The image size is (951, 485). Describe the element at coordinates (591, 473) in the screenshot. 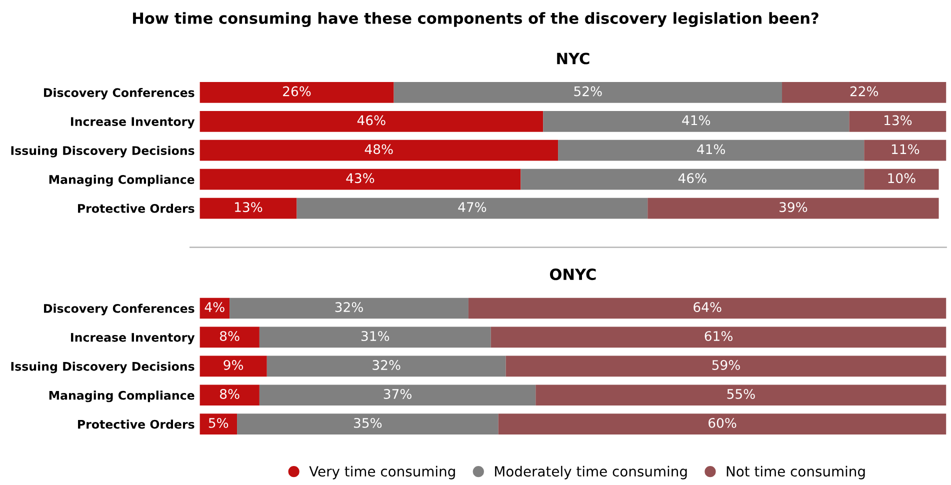

I see `legend-label: Moderately time consuming` at that location.